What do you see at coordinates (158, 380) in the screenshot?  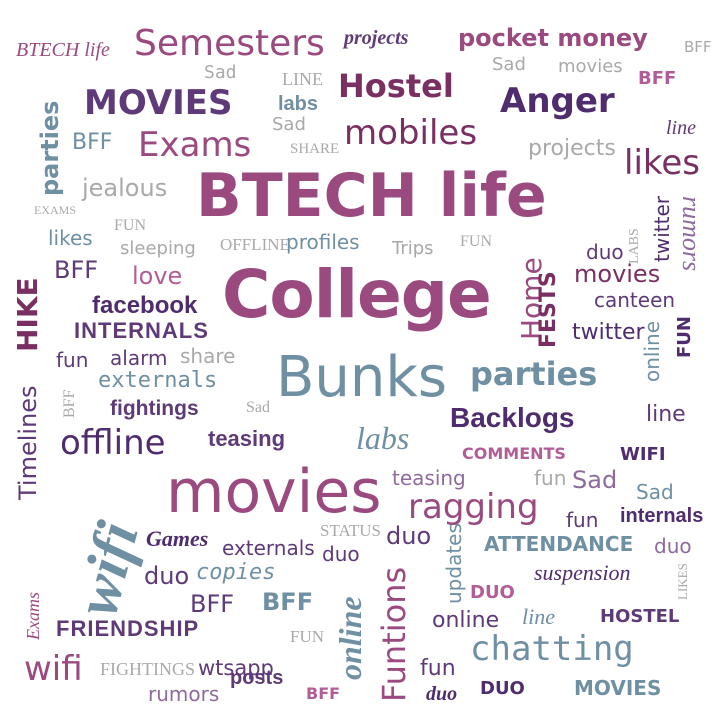 I see `word-externals-1: externals` at bounding box center [158, 380].